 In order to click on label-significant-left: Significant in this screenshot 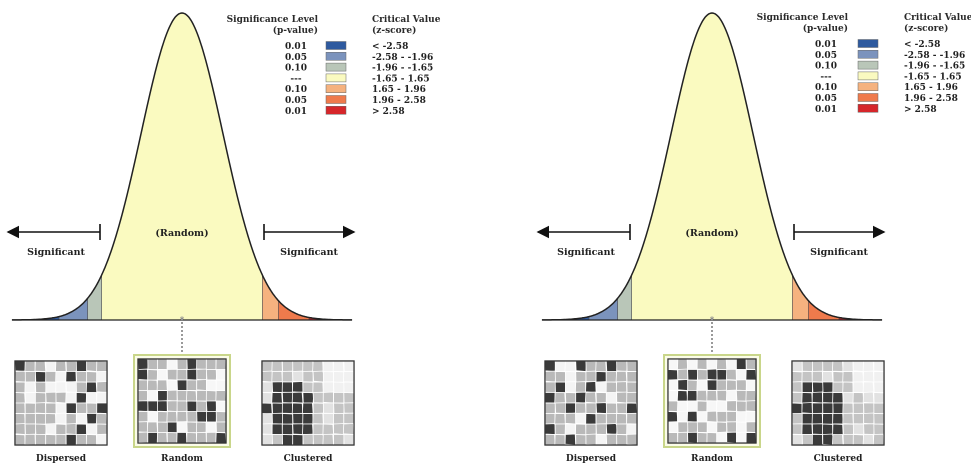, I will do `click(56, 252)`.